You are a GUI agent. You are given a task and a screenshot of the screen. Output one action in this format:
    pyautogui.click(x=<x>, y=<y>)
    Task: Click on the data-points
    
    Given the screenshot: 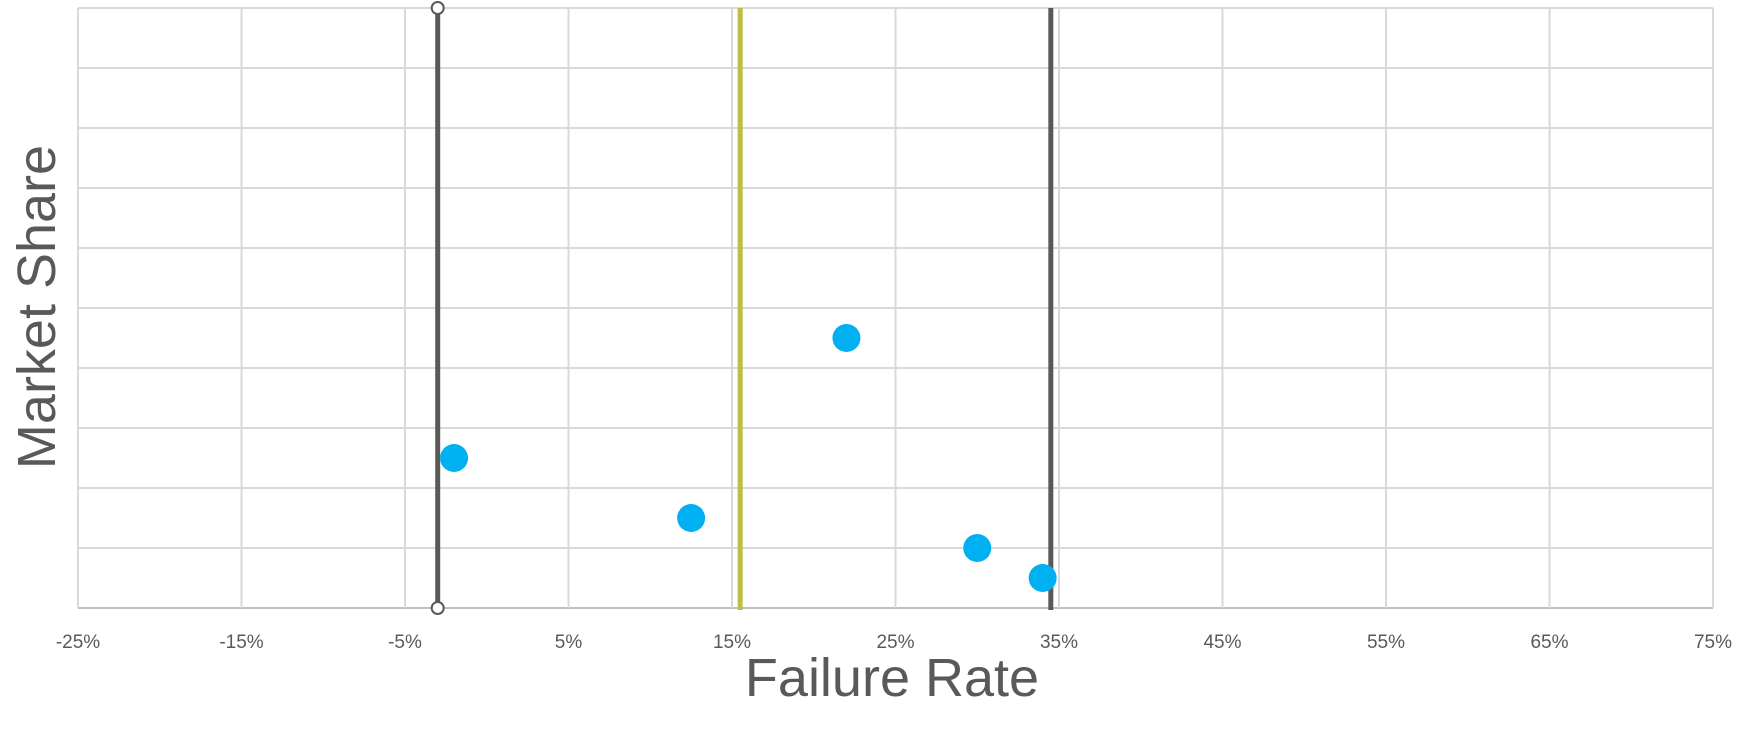 What is the action you would take?
    pyautogui.click(x=748, y=458)
    